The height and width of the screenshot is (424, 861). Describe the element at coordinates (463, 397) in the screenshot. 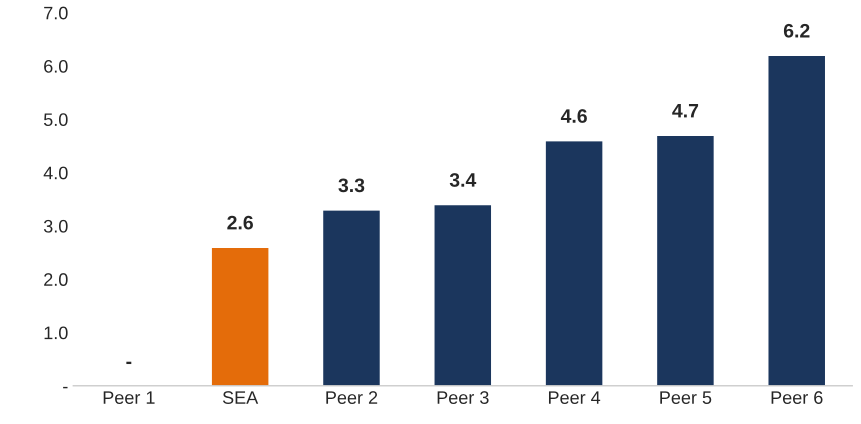

I see `x-tick-label: Peer 3` at that location.